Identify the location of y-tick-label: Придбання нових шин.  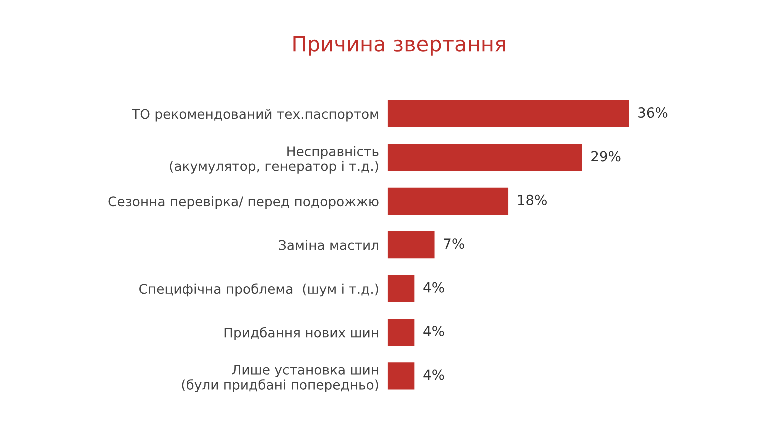
(301, 333).